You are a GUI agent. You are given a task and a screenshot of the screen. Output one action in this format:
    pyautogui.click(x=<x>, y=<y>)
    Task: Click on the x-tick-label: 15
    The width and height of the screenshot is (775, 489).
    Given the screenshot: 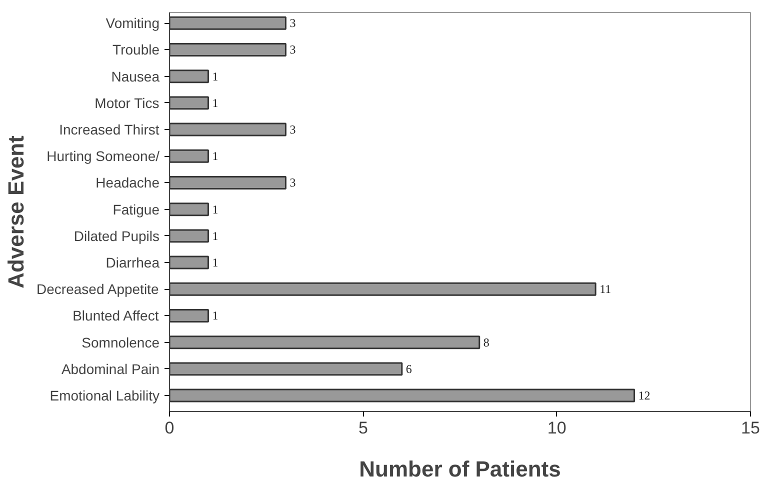 What is the action you would take?
    pyautogui.click(x=750, y=428)
    